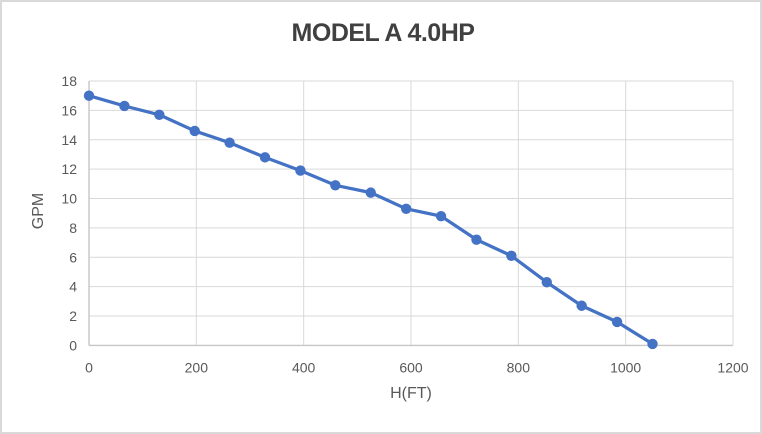 This screenshot has width=762, height=434. Describe the element at coordinates (732, 367) in the screenshot. I see `x-tick-label: 1200` at that location.